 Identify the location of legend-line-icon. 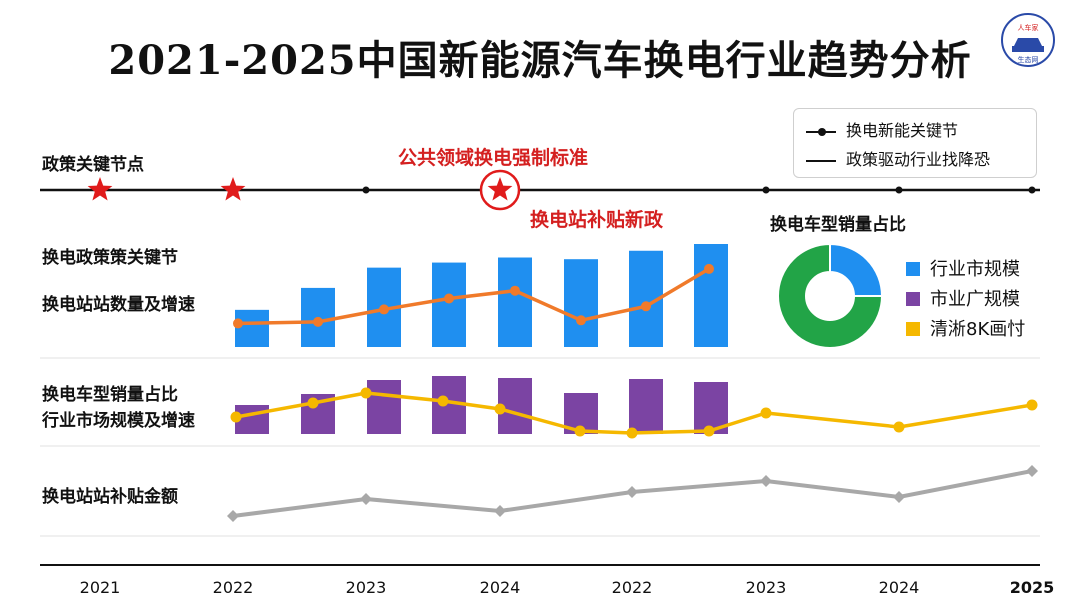
(821, 160).